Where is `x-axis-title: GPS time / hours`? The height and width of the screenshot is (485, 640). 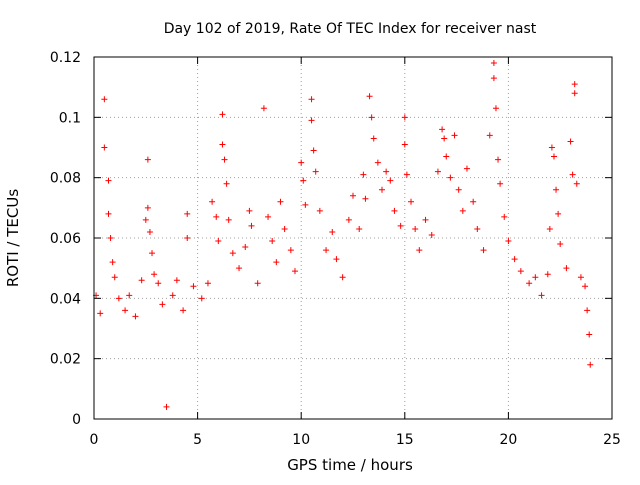
x-axis-title: GPS time / hours is located at coordinates (350, 465).